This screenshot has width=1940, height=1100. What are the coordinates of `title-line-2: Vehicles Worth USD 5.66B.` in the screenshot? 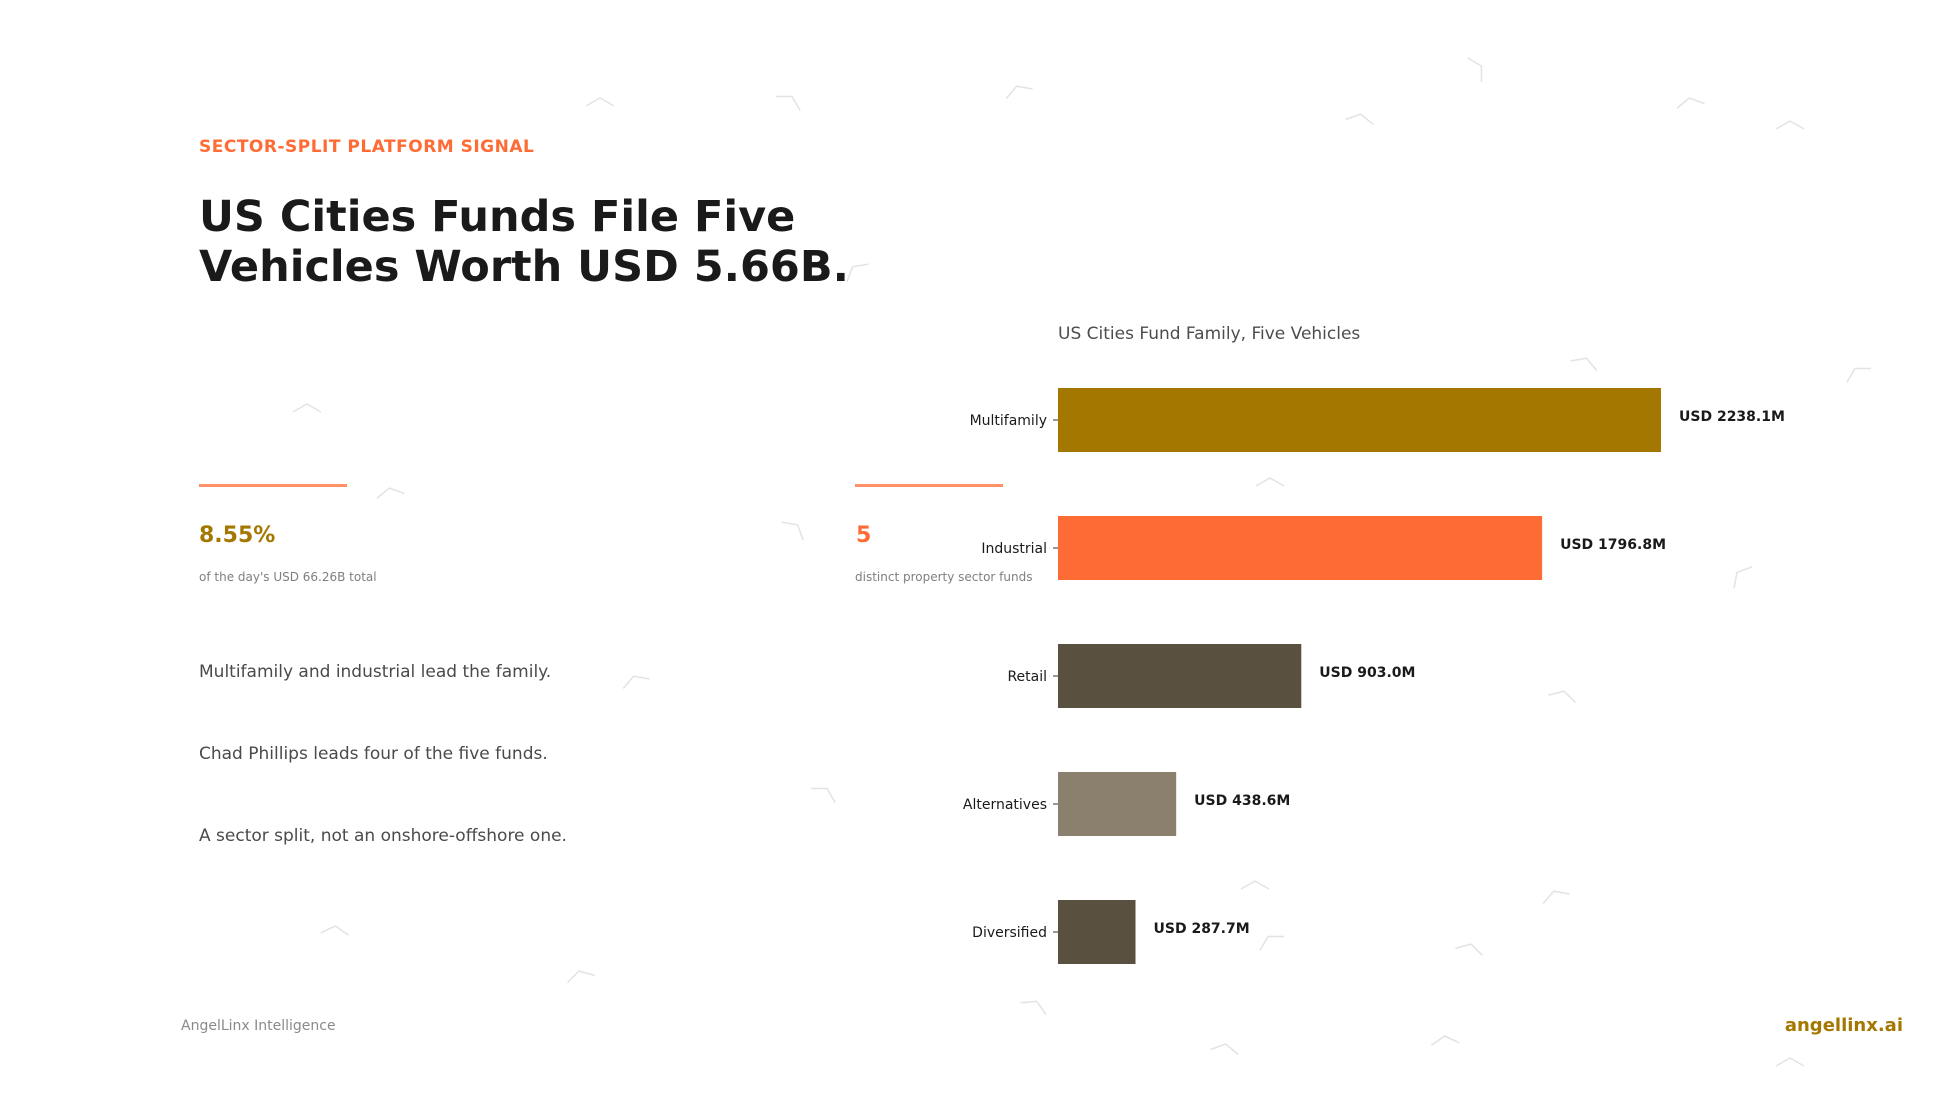 It's located at (524, 267).